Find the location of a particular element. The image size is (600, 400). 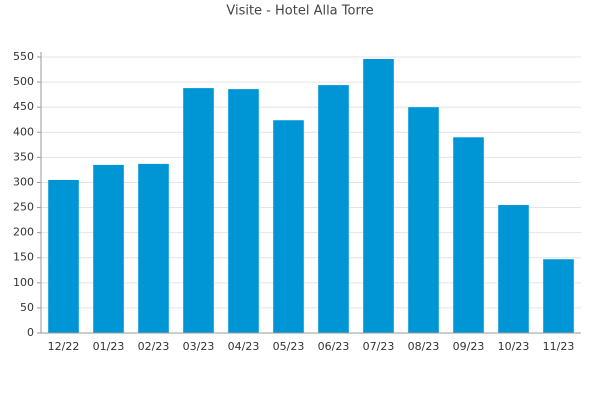

y-tick-label: 400 is located at coordinates (23, 131).